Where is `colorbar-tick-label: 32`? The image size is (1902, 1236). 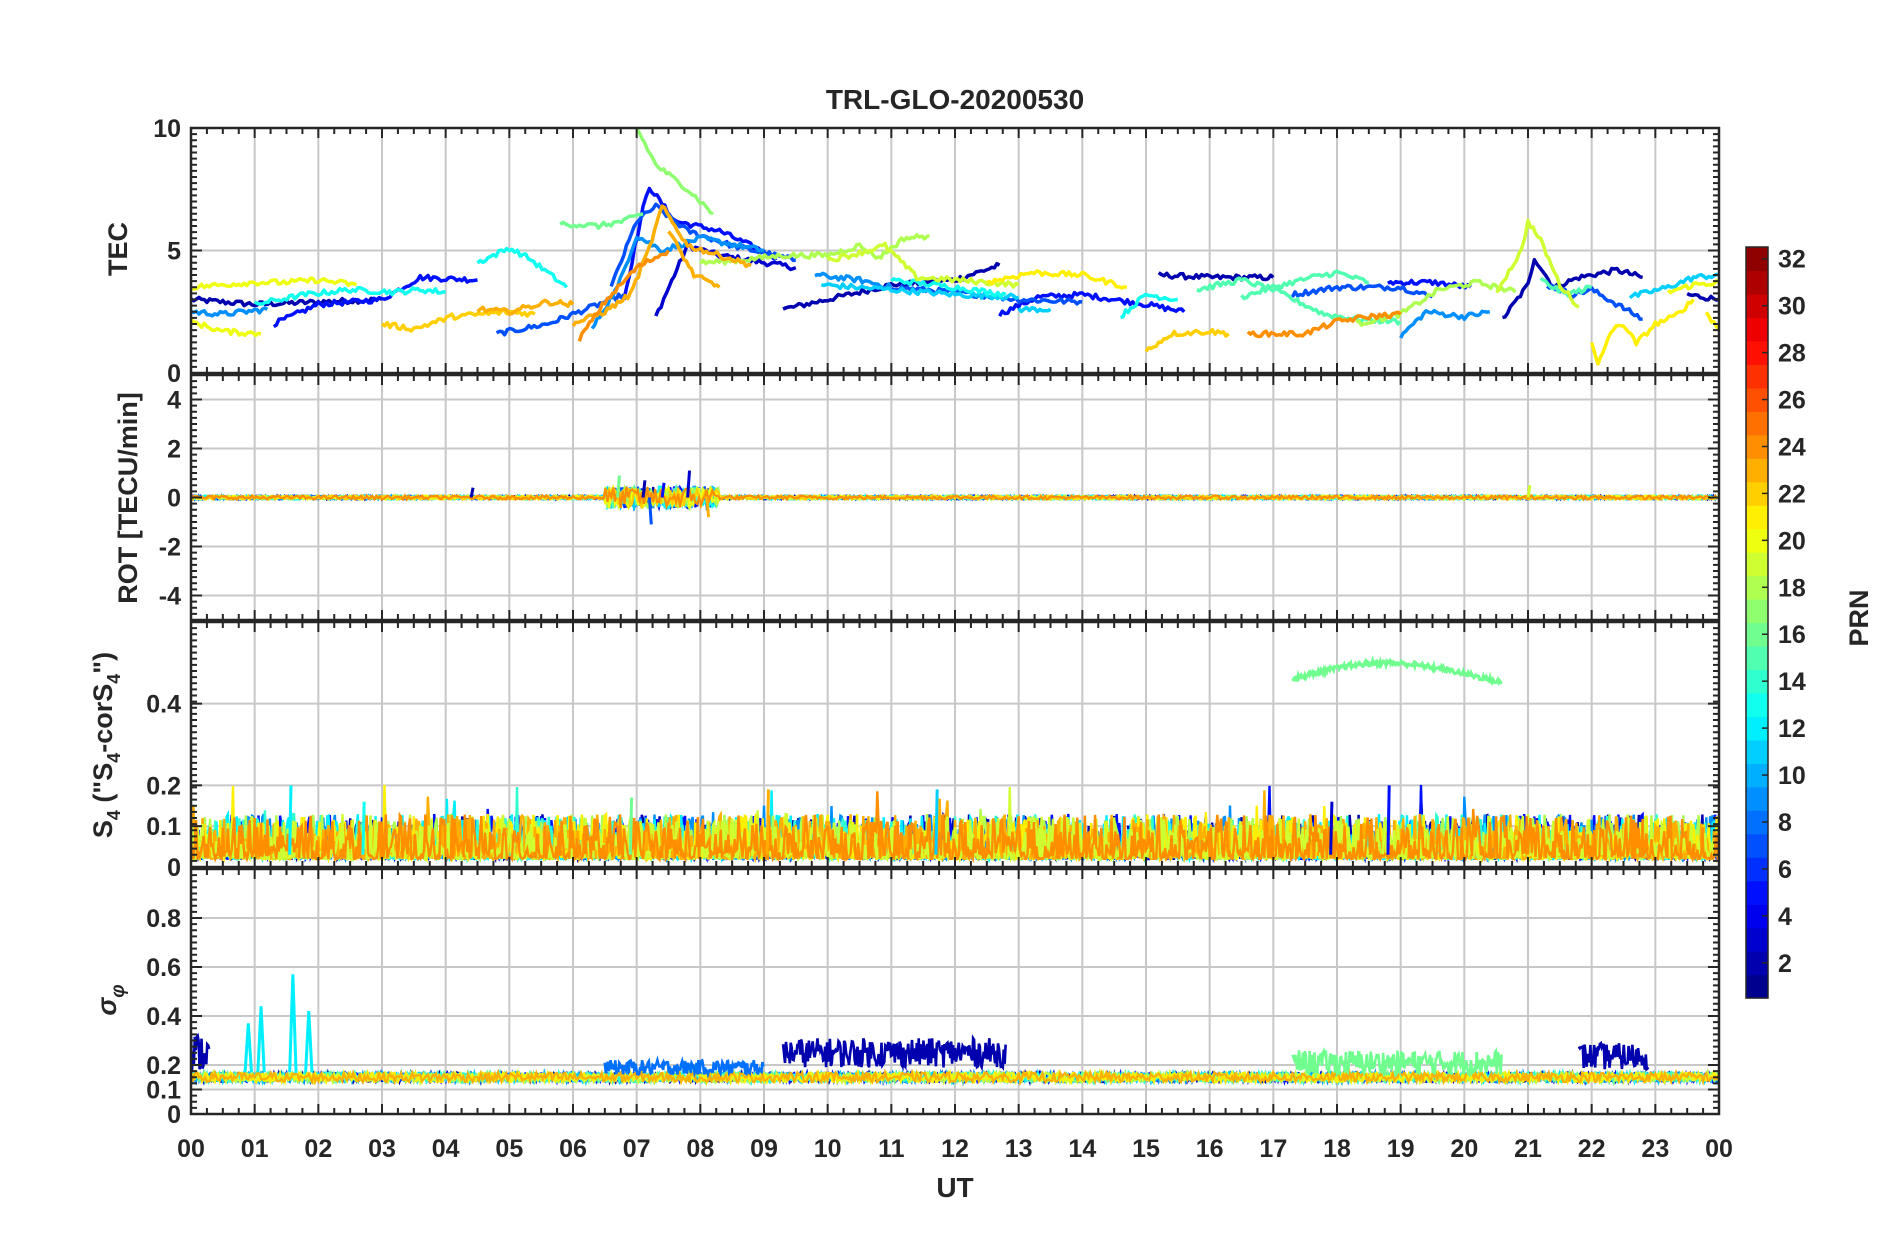
colorbar-tick-label: 32 is located at coordinates (1792, 260).